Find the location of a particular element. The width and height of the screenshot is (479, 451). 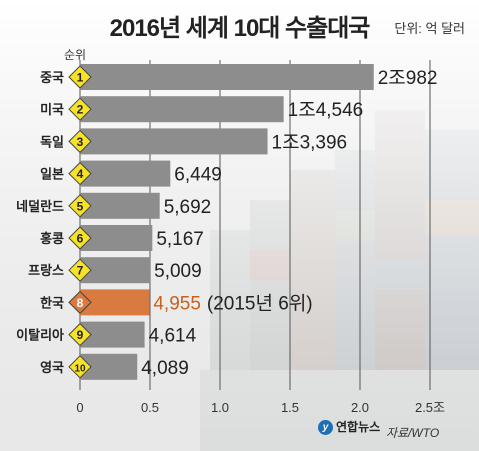

x-tick-label: 2.5조 is located at coordinates (430, 407).